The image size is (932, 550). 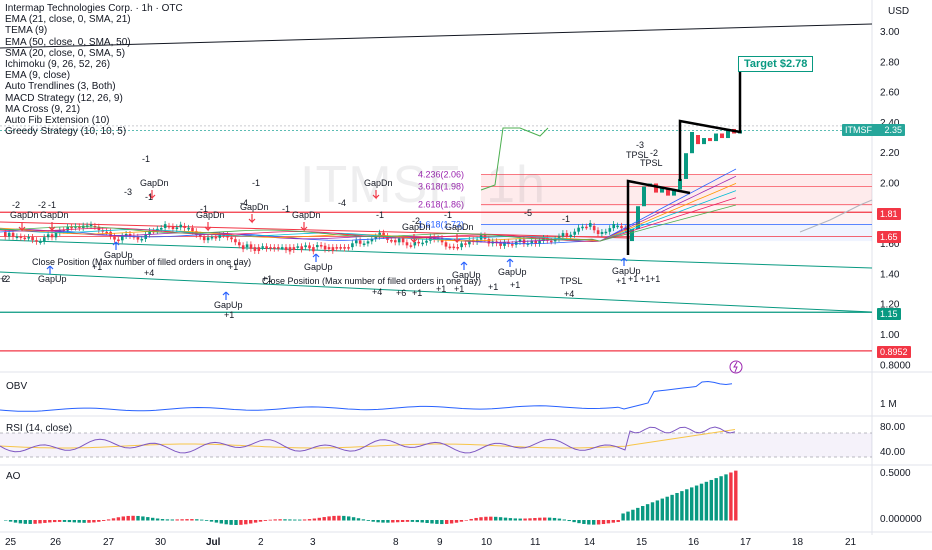 I want to click on indicator-ema21: EMA (21, close, 0, SMA, 21), so click(x=68, y=20).